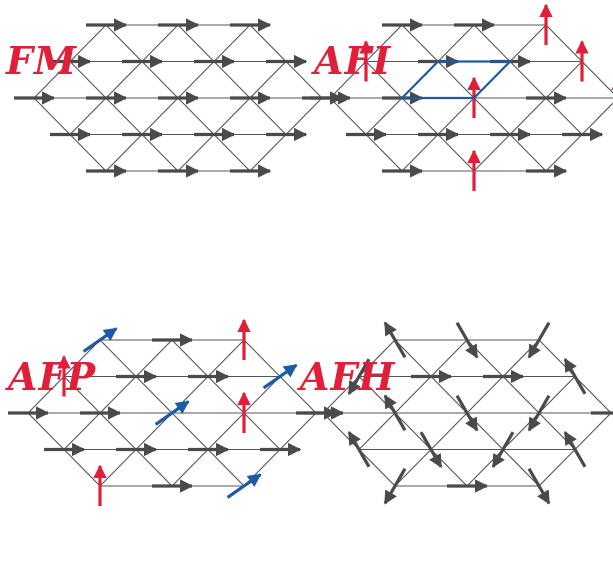 This screenshot has height=578, width=613. I want to click on panel-label-afi: AFI, so click(353, 60).